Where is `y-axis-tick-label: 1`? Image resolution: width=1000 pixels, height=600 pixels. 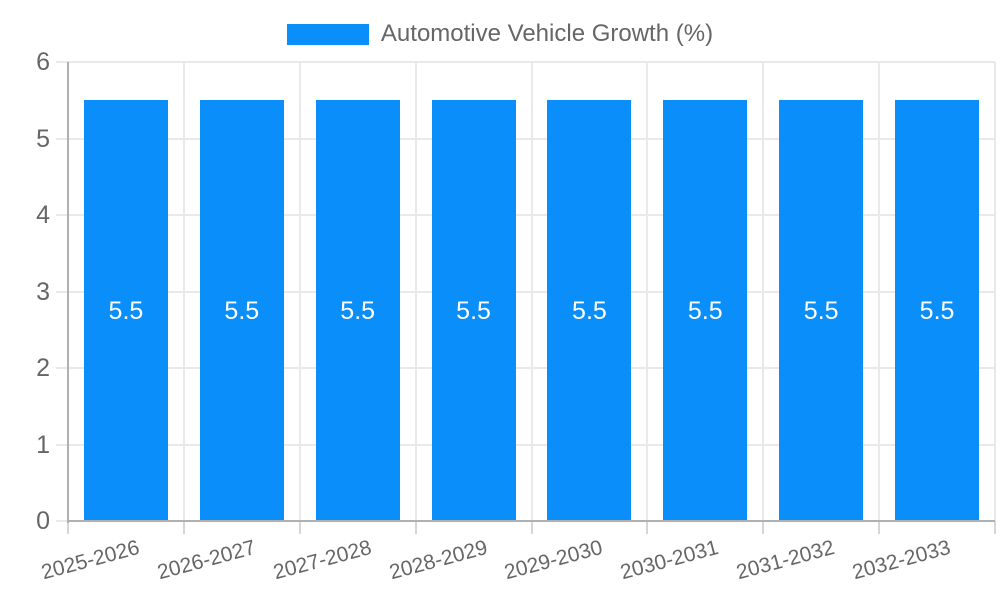
y-axis-tick-label: 1 is located at coordinates (43, 444).